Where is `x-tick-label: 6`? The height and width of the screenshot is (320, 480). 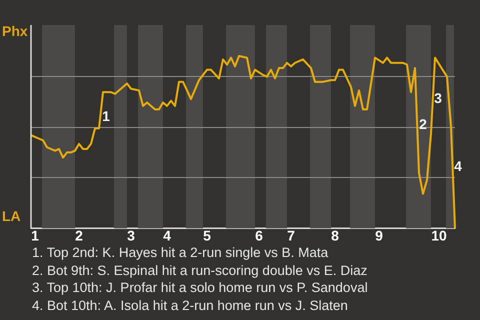 x-tick-label: 6 is located at coordinates (259, 235).